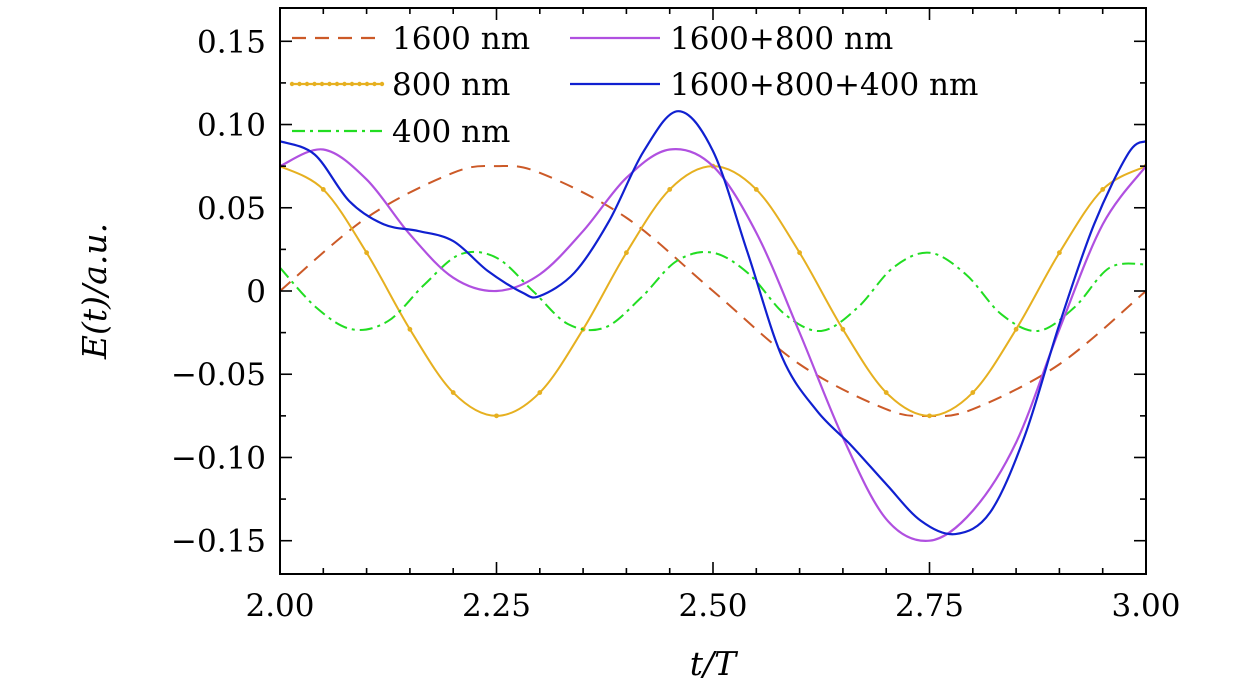  I want to click on x-tick-label: 2.25, so click(496, 606).